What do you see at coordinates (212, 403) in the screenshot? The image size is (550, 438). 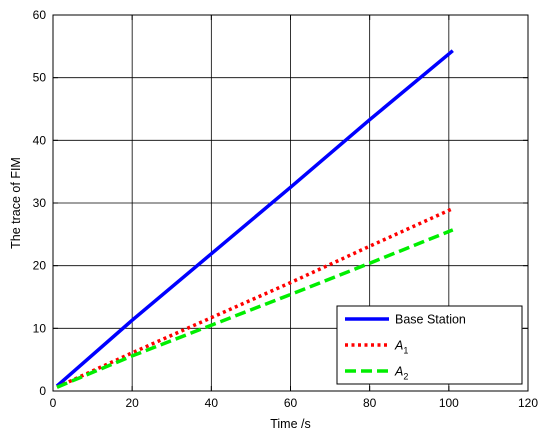 I see `x-tick-label: 40` at bounding box center [212, 403].